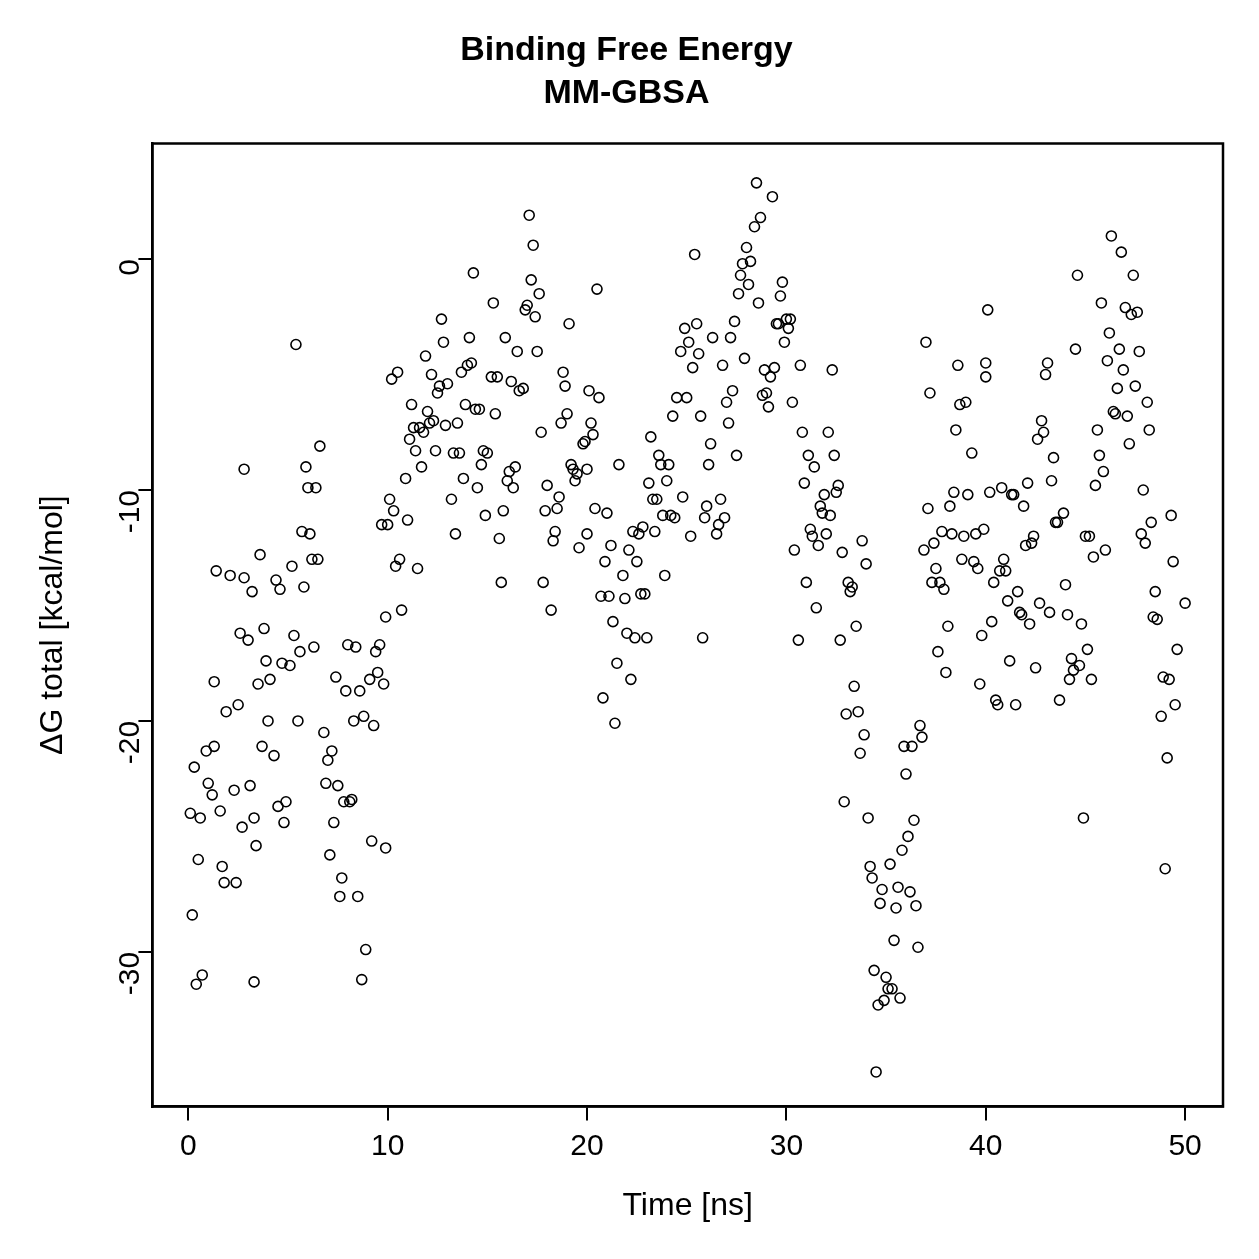 The height and width of the screenshot is (1259, 1259). What do you see at coordinates (626, 90) in the screenshot?
I see `chart-subtitle: MM-GBSA` at bounding box center [626, 90].